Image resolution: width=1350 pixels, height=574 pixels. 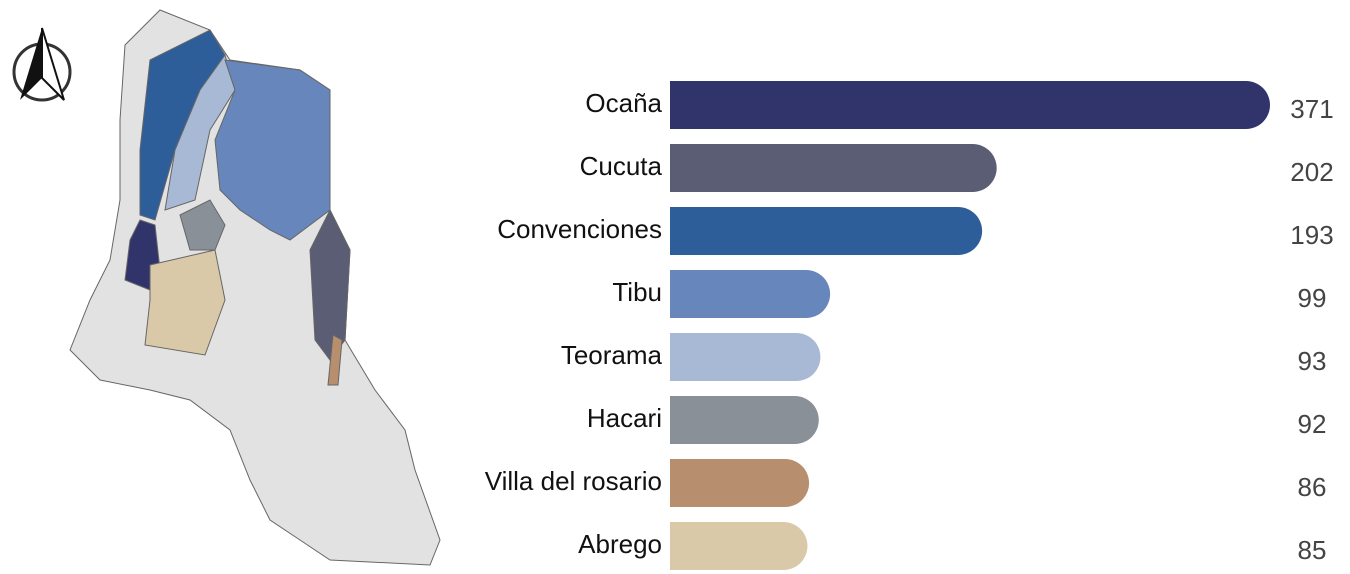 What do you see at coordinates (579, 229) in the screenshot?
I see `category-label: Convenciones` at bounding box center [579, 229].